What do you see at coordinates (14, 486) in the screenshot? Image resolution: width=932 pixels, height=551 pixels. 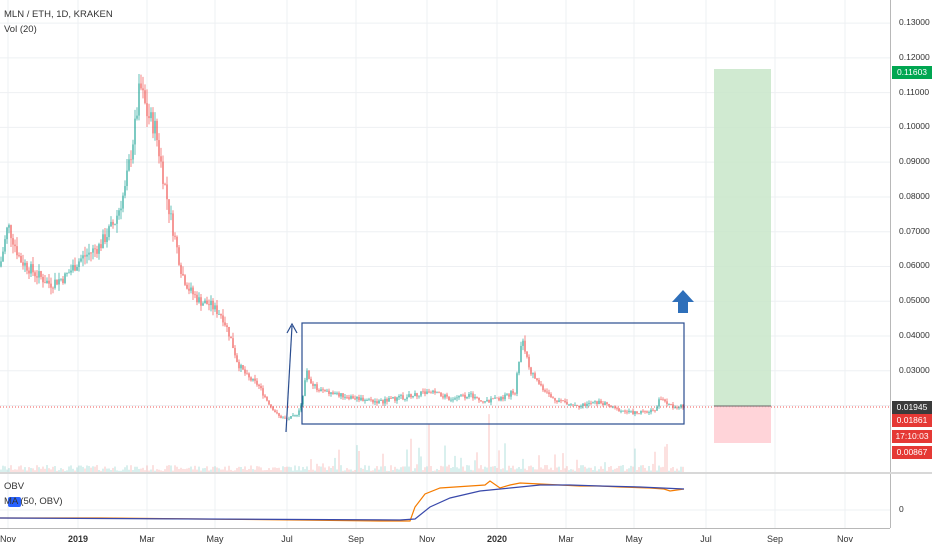 I see `obv-legend: OBV` at bounding box center [14, 486].